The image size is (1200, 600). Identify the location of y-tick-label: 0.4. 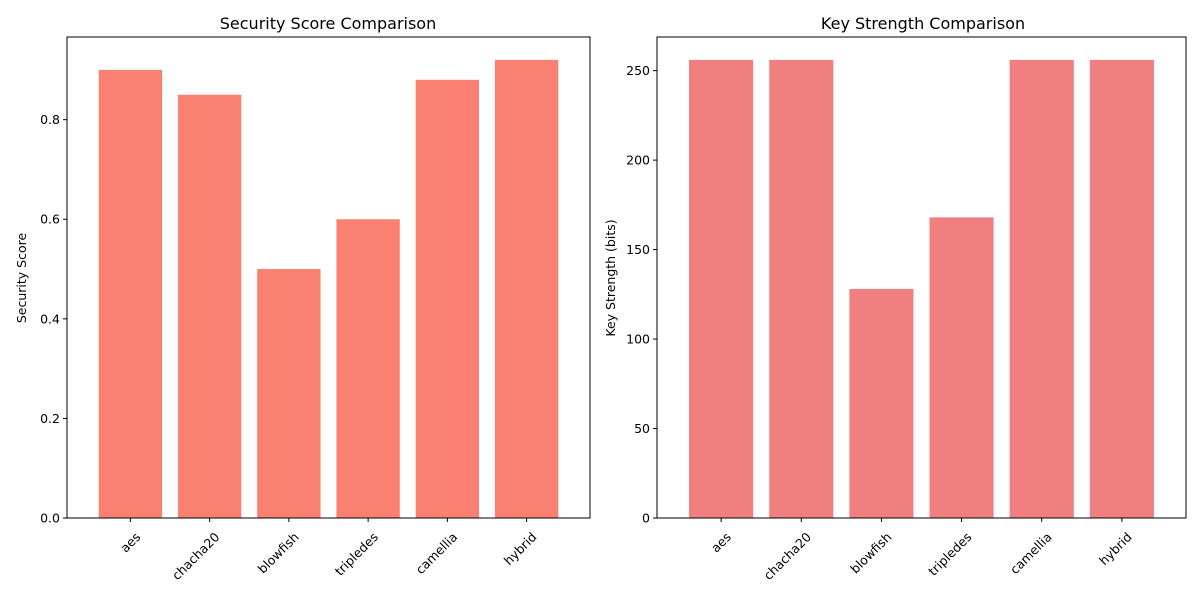
(50, 318).